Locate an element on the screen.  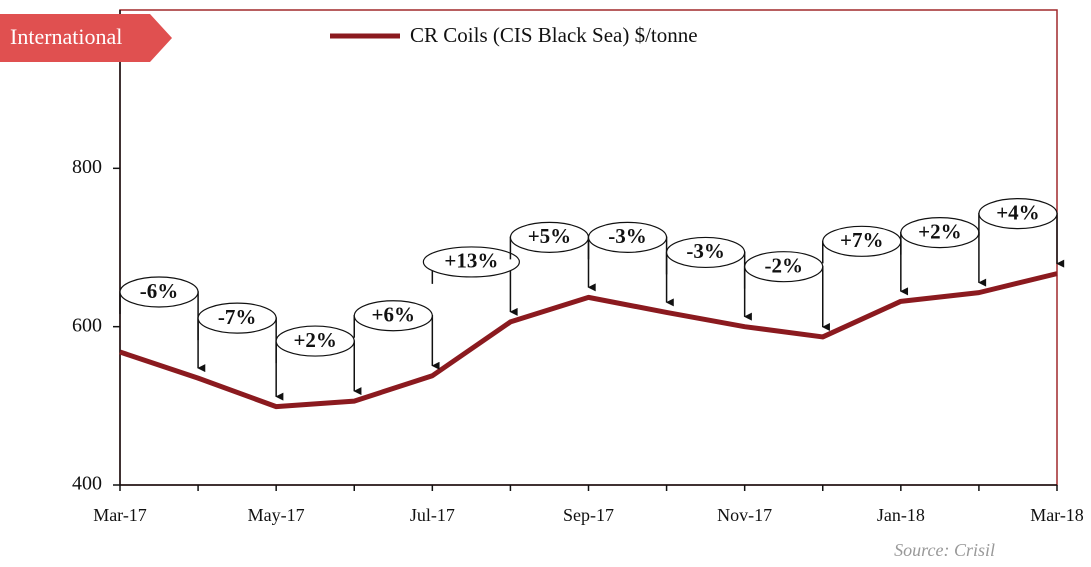
x-tick-label: Jul-17 is located at coordinates (432, 515).